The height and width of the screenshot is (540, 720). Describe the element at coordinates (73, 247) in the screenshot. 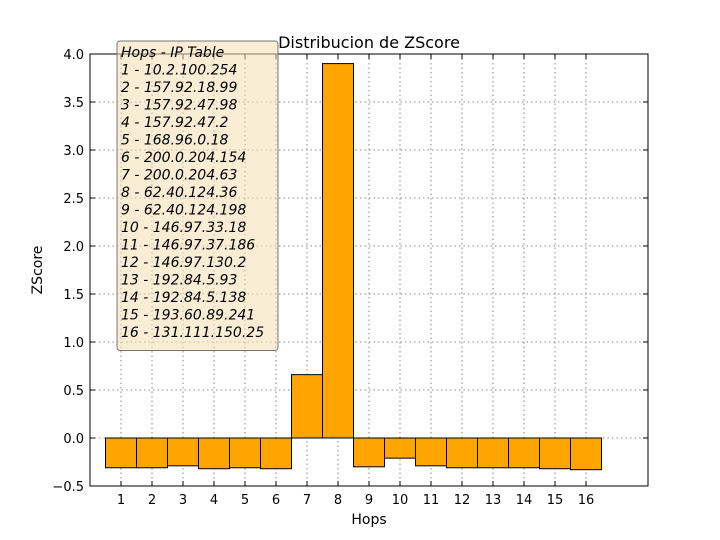

I see `y-tick-label: 2.0` at that location.